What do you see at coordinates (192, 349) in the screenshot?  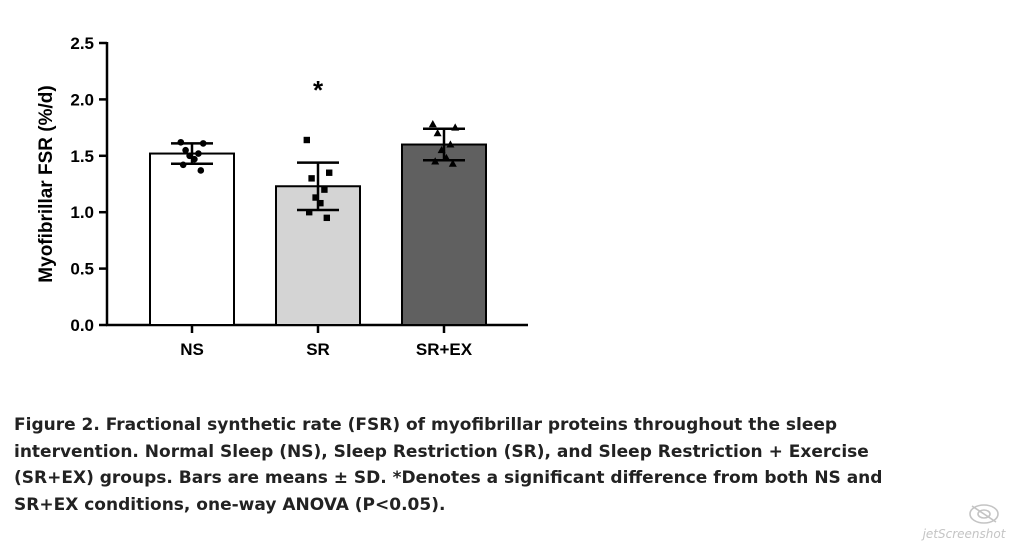 I see `x-tick-label: NS` at bounding box center [192, 349].